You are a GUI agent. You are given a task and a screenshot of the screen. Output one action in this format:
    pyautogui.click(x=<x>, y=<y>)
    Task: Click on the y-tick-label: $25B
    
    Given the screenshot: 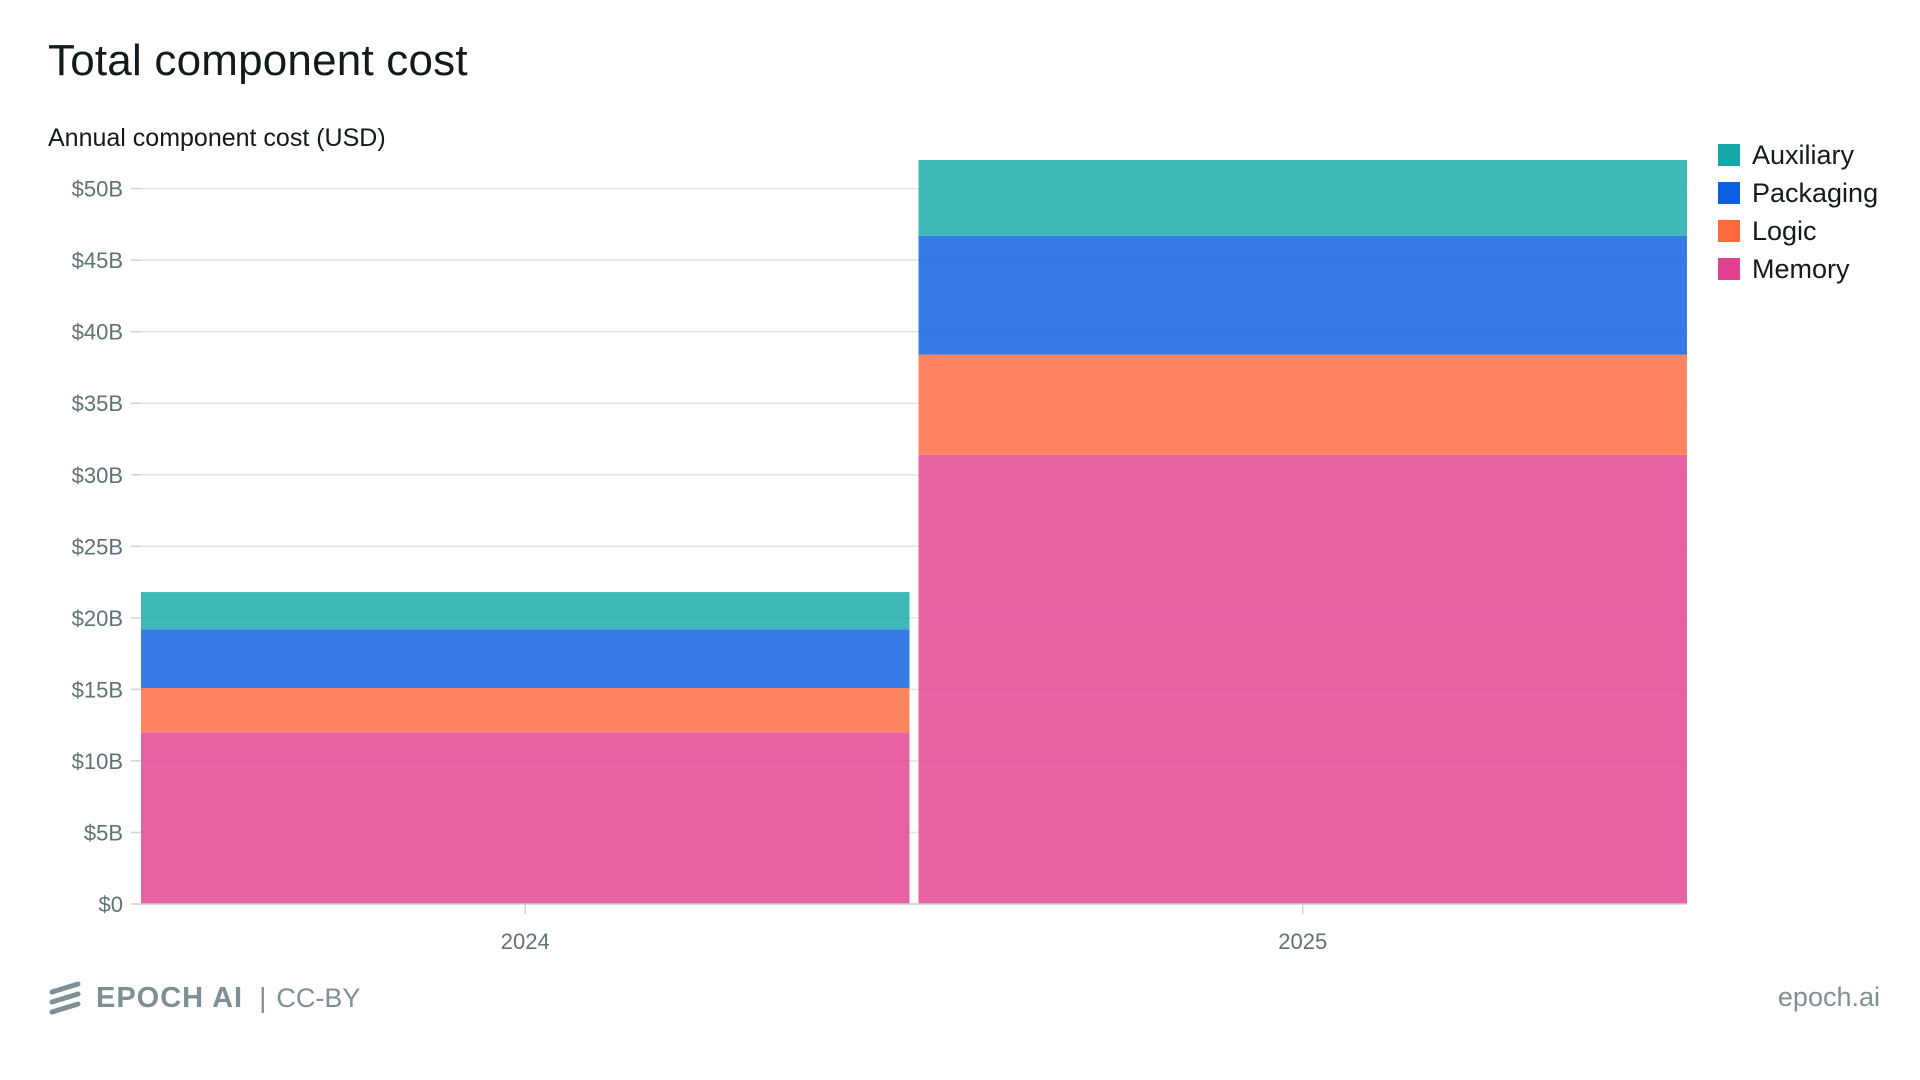 What is the action you would take?
    pyautogui.click(x=97, y=546)
    